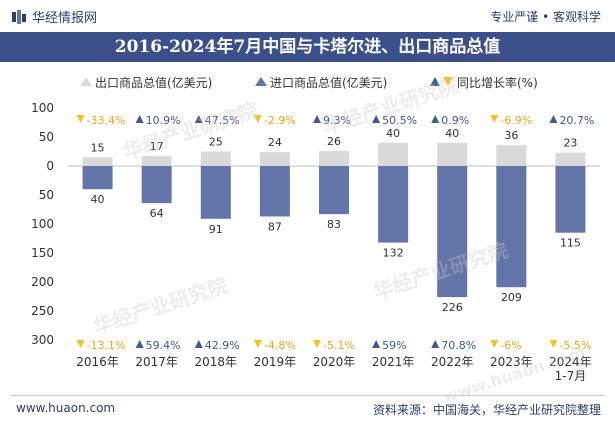 This screenshot has height=427, width=615. I want to click on import-value-label: 83, so click(334, 224).